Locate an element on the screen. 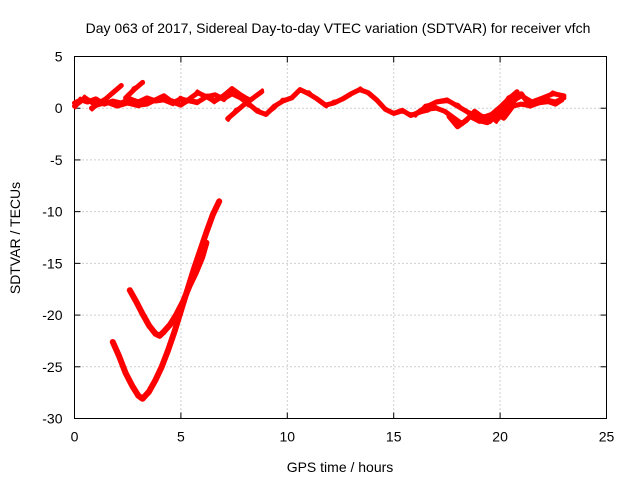 Image resolution: width=640 pixels, height=480 pixels. series-noise-descent-arc-lower is located at coordinates (166, 301).